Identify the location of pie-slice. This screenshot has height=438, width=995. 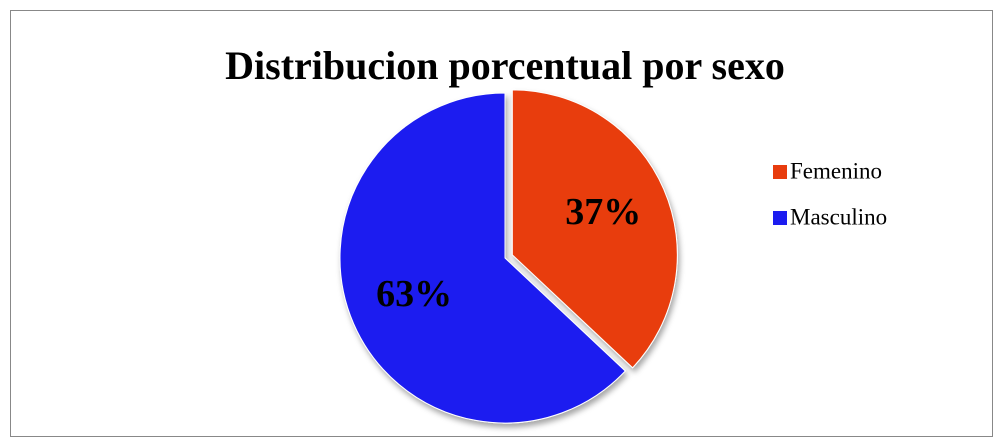
(594, 229).